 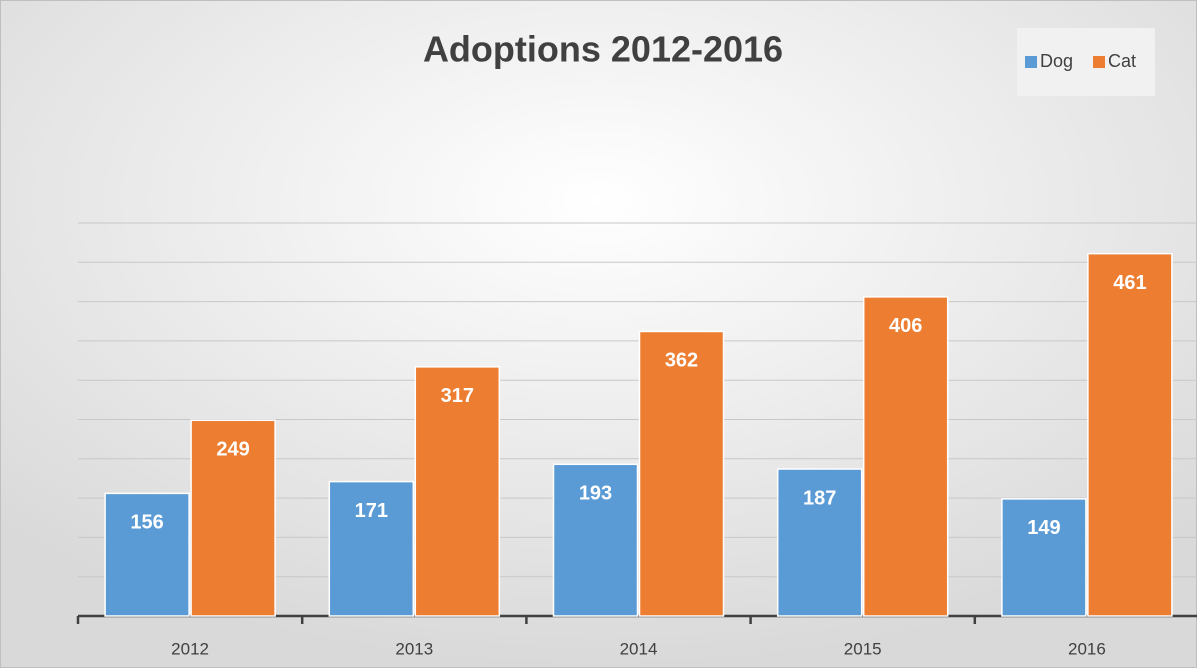 What do you see at coordinates (232, 450) in the screenshot?
I see `data-label: 249` at bounding box center [232, 450].